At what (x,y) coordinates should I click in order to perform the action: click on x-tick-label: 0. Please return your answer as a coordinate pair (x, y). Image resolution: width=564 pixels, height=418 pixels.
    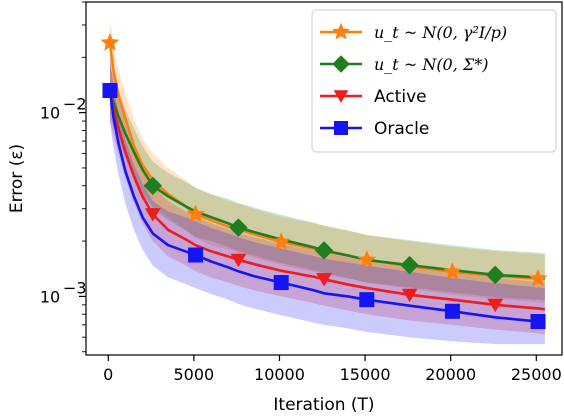
    Looking at the image, I should click on (108, 374).